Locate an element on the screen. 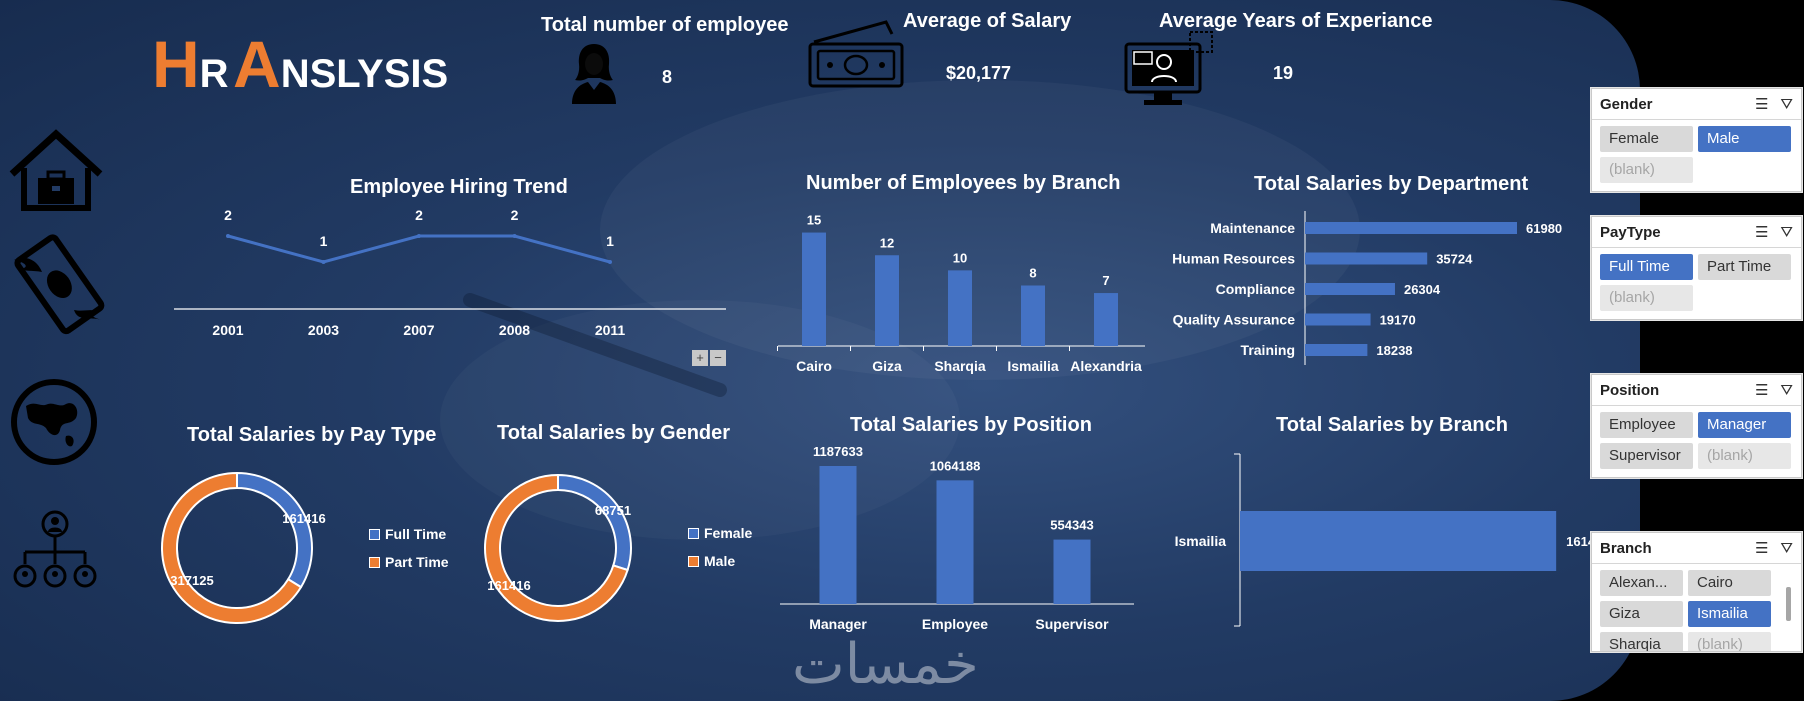 Image resolution: width=1804 pixels, height=701 pixels. tick-label: Cairo is located at coordinates (814, 366).